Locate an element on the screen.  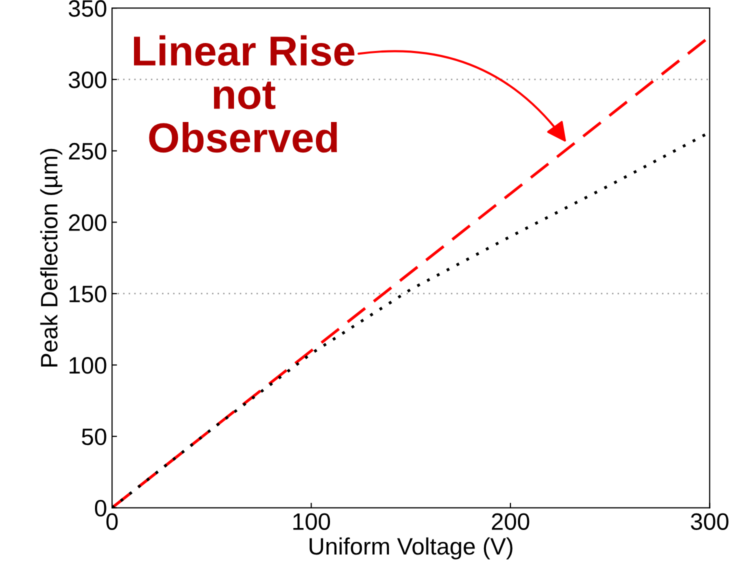
y-tick-label: 300 is located at coordinates (87, 80).